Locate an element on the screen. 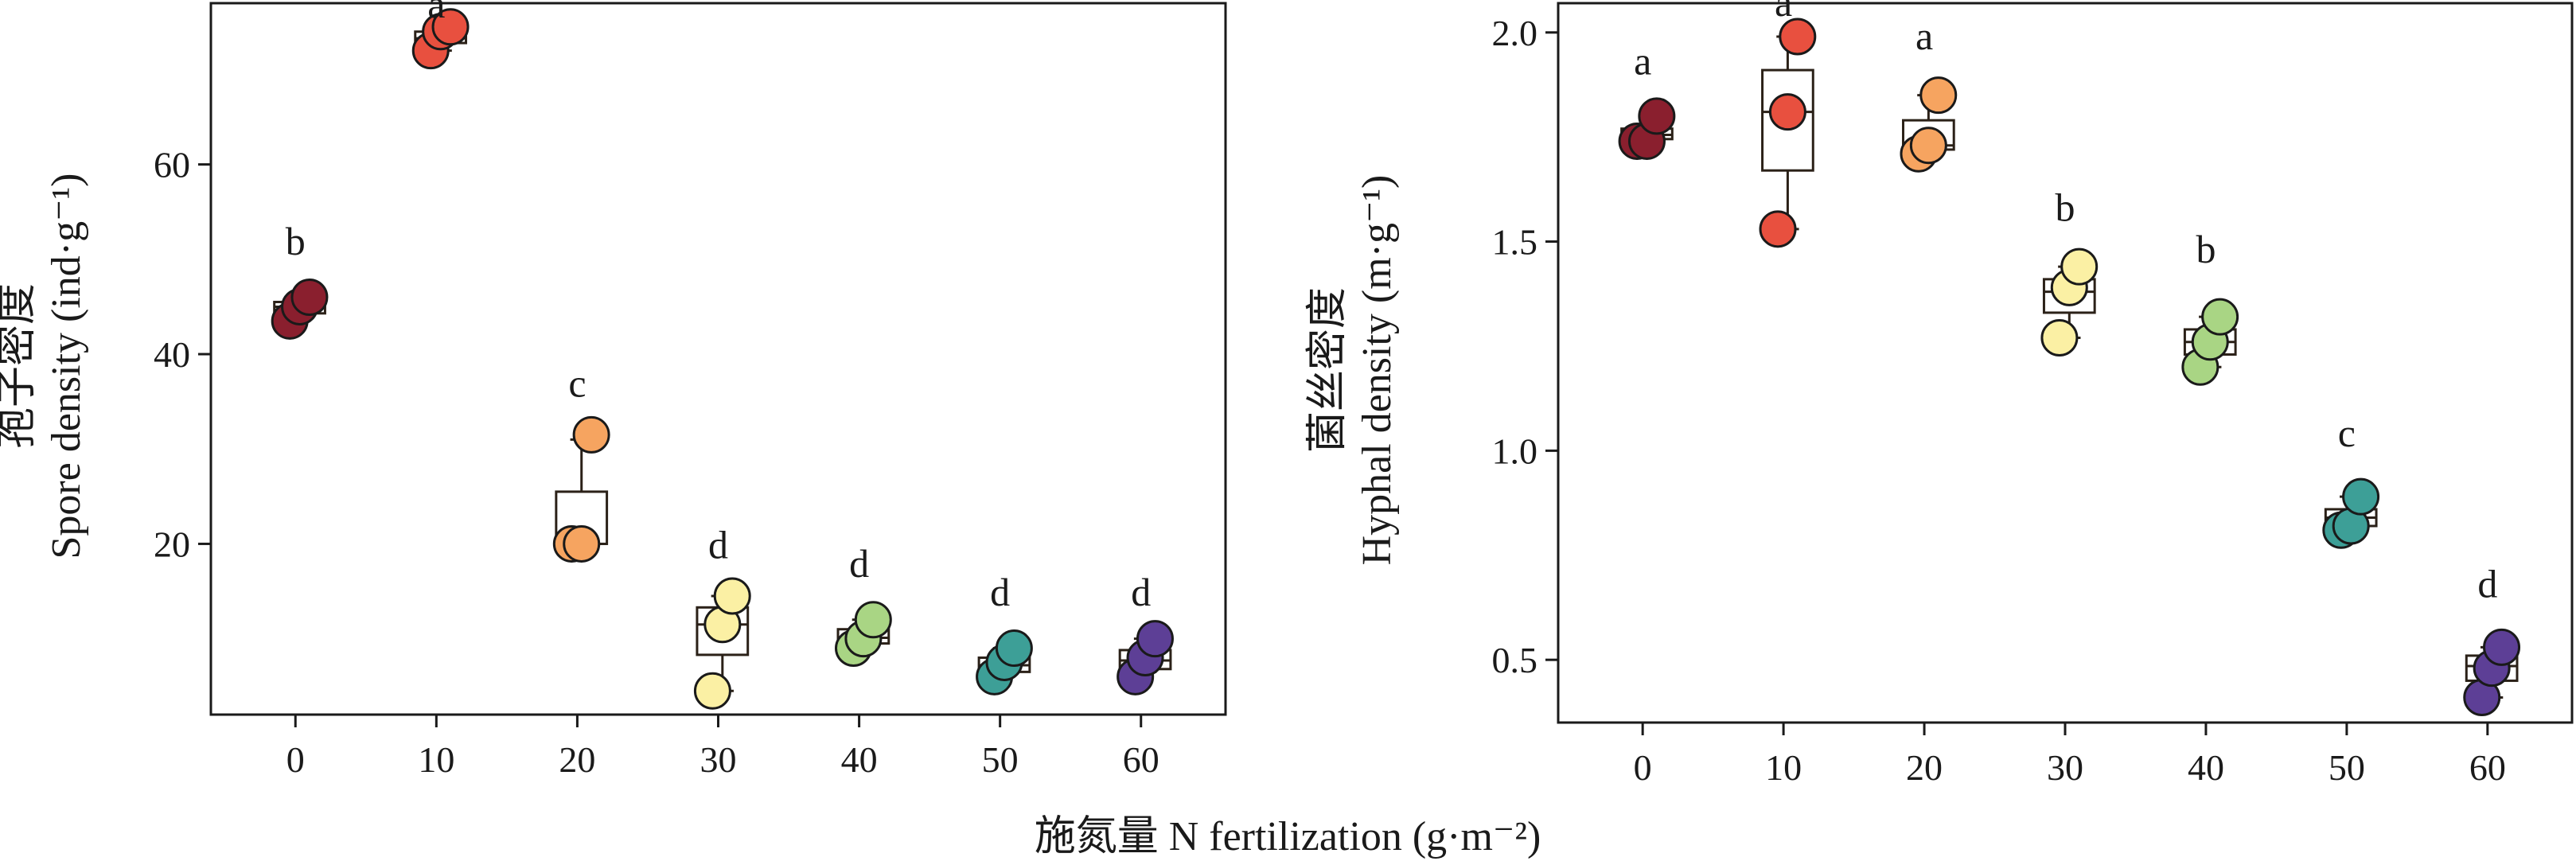  y-tick-label: 2.0 is located at coordinates (1515, 33).